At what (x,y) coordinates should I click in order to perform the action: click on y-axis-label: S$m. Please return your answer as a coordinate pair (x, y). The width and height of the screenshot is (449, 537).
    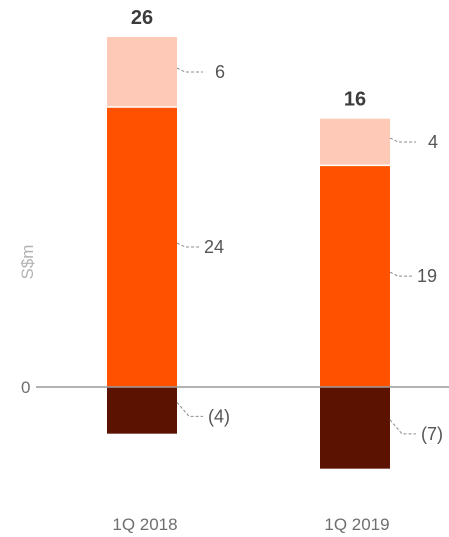
    Looking at the image, I should click on (27, 262).